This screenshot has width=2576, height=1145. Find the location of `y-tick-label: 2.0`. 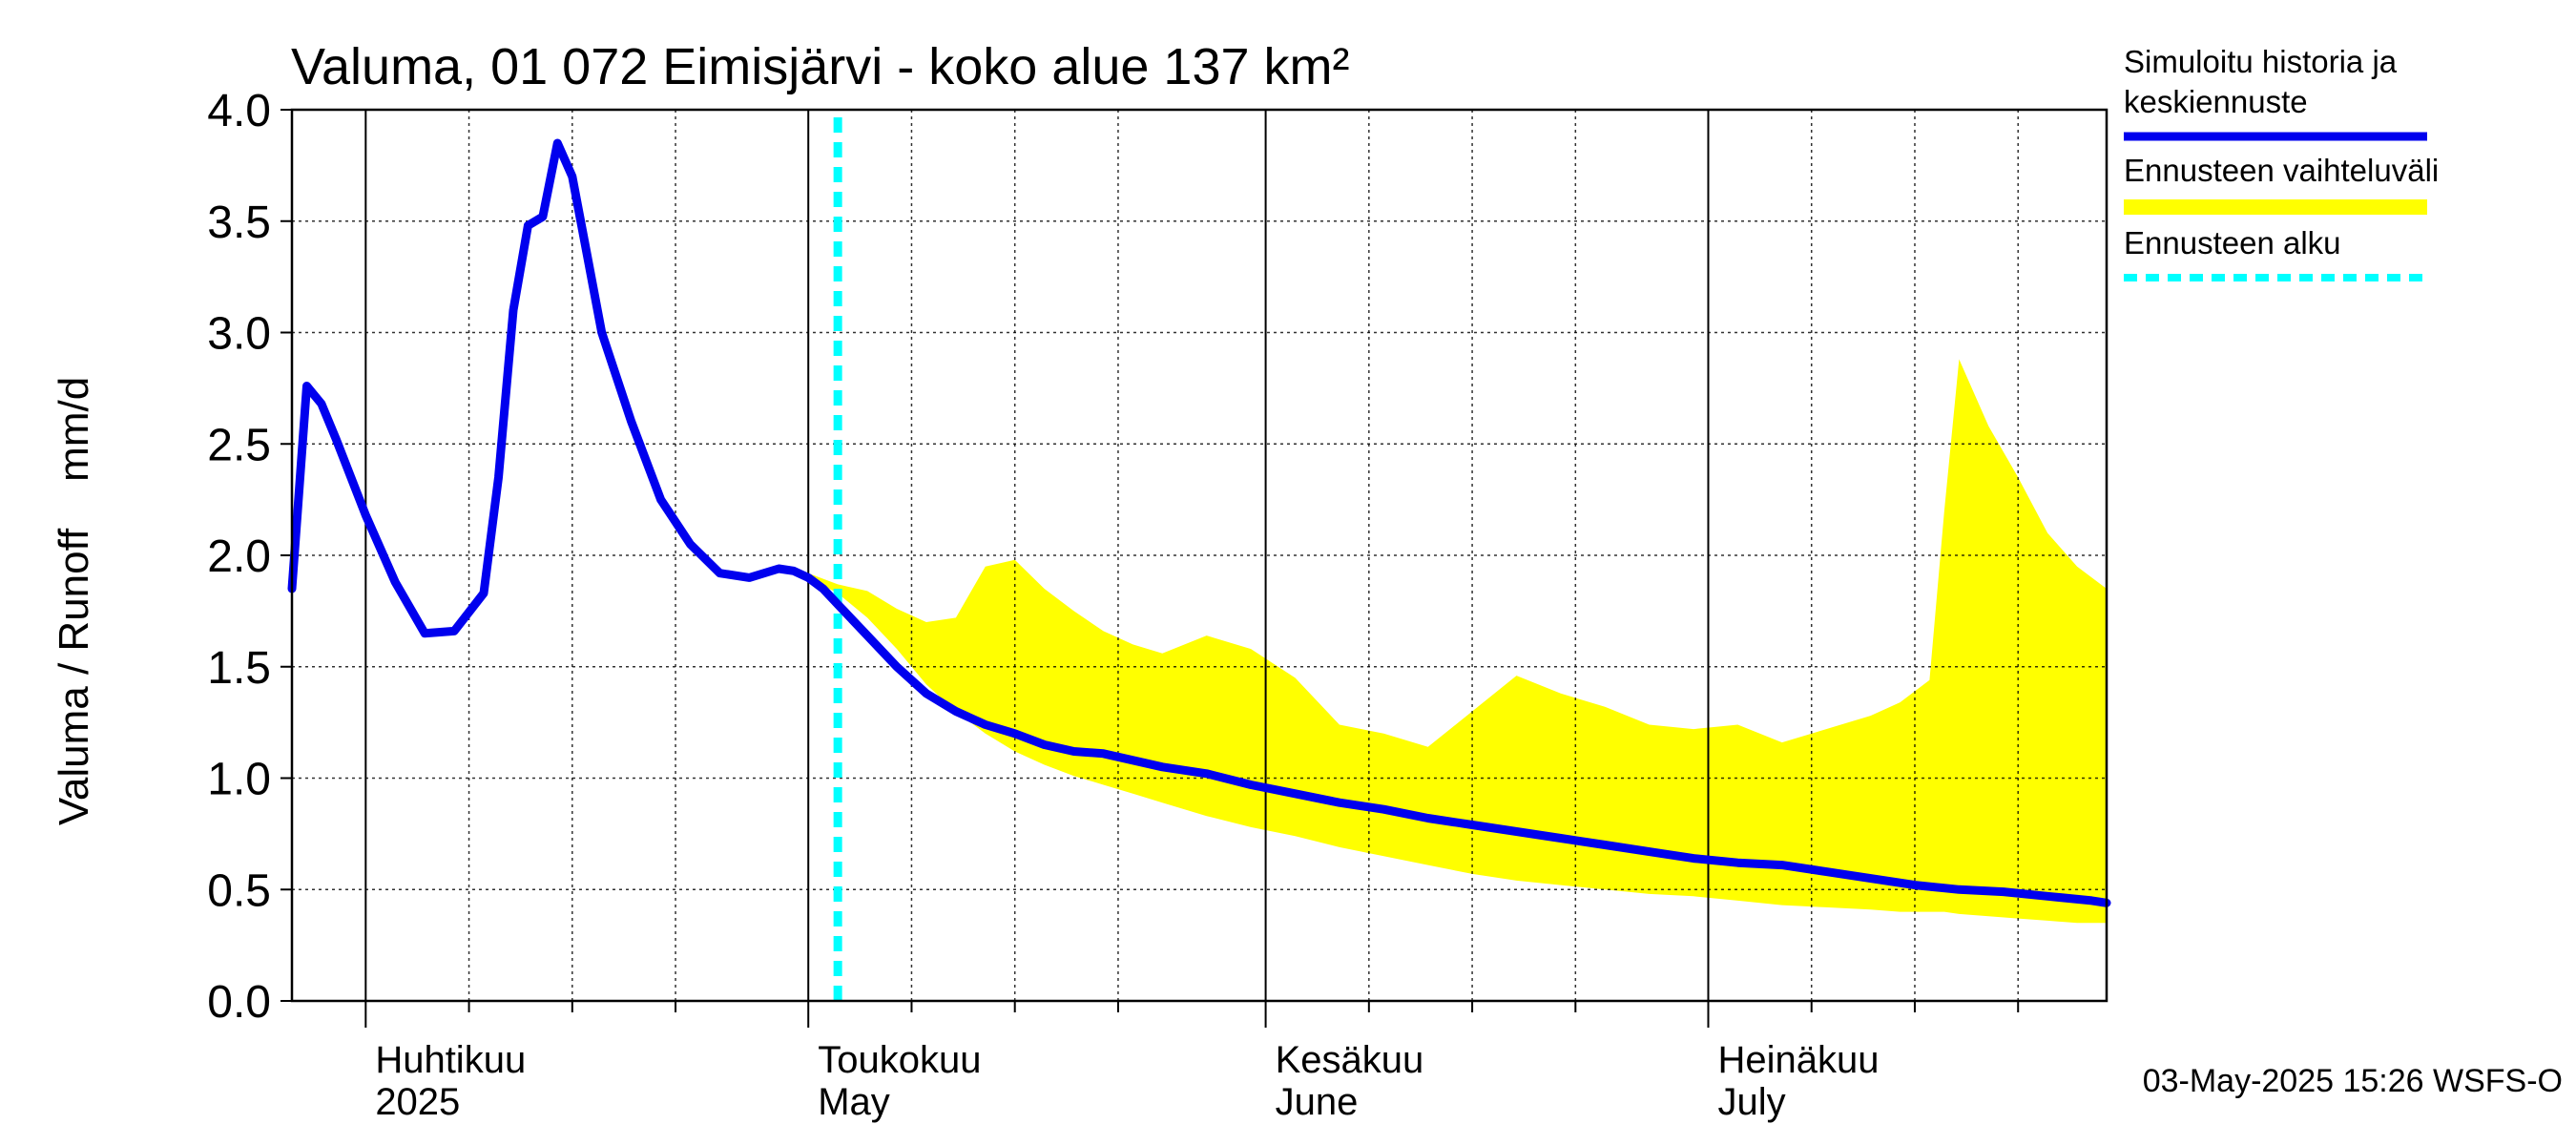

y-tick-label: 2.0 is located at coordinates (239, 557).